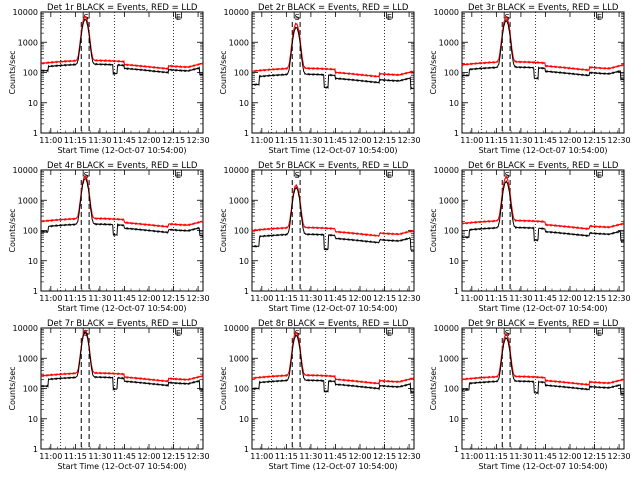  Describe the element at coordinates (543, 324) in the screenshot. I see `chart-title: Det 9r BLACK = Events, RED = LLD` at that location.